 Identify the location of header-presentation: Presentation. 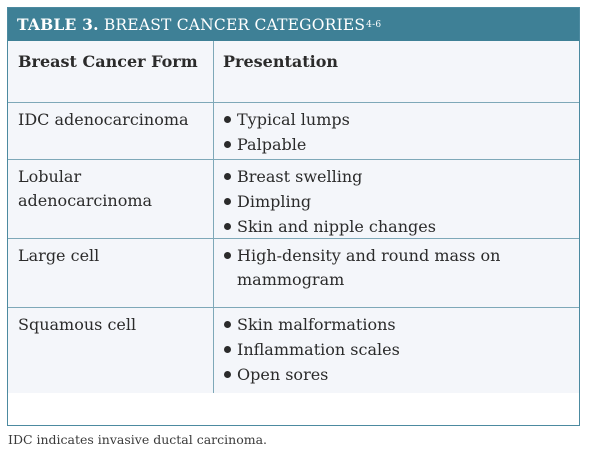
(280, 61).